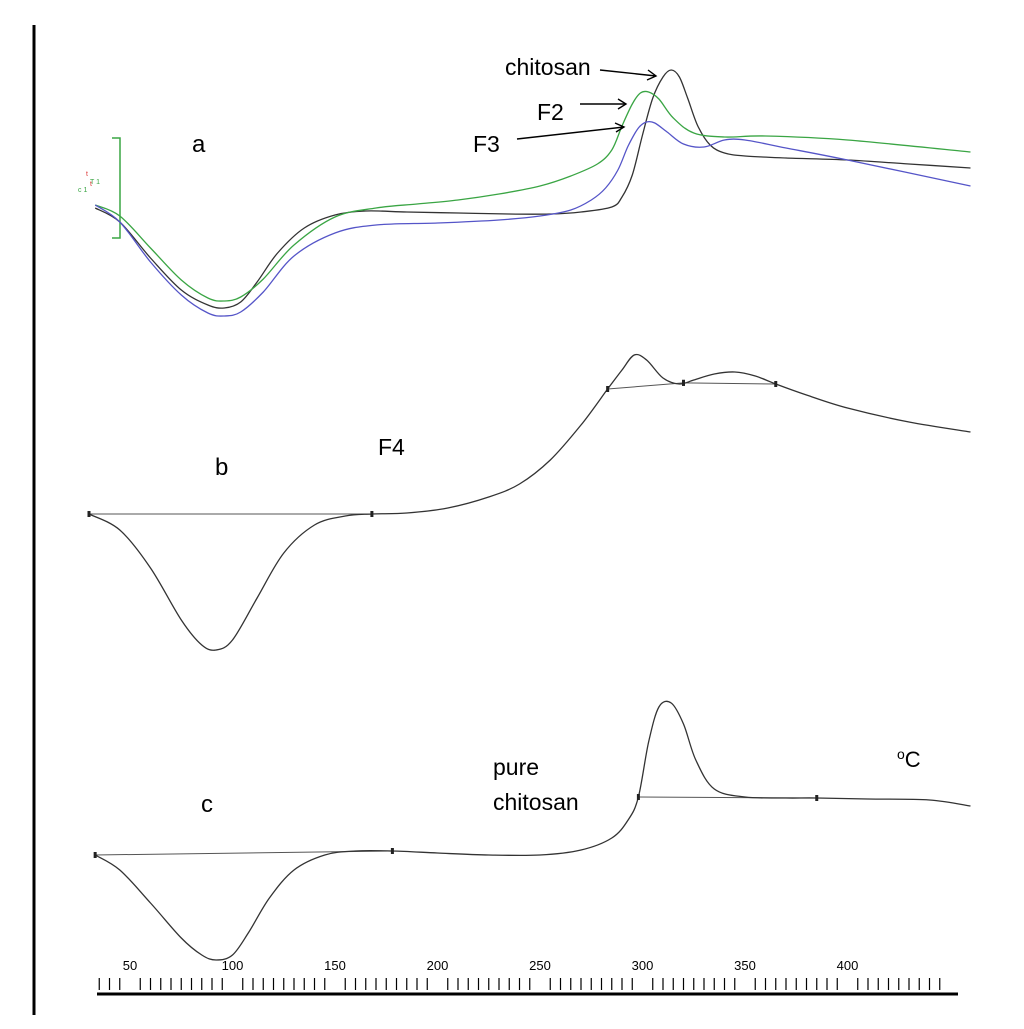 This screenshot has width=1024, height=1029. I want to click on arrowhead-f2, so click(622, 104).